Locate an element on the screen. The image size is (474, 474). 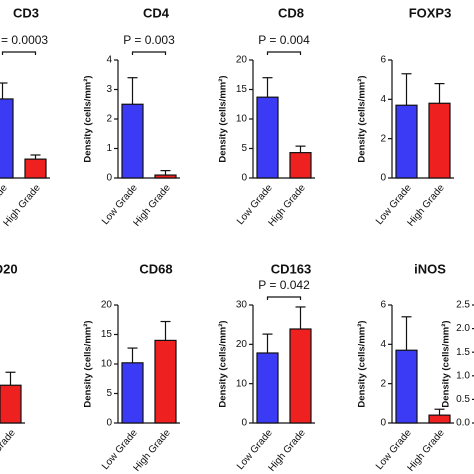
panel-title: CD163 is located at coordinates (291, 268).